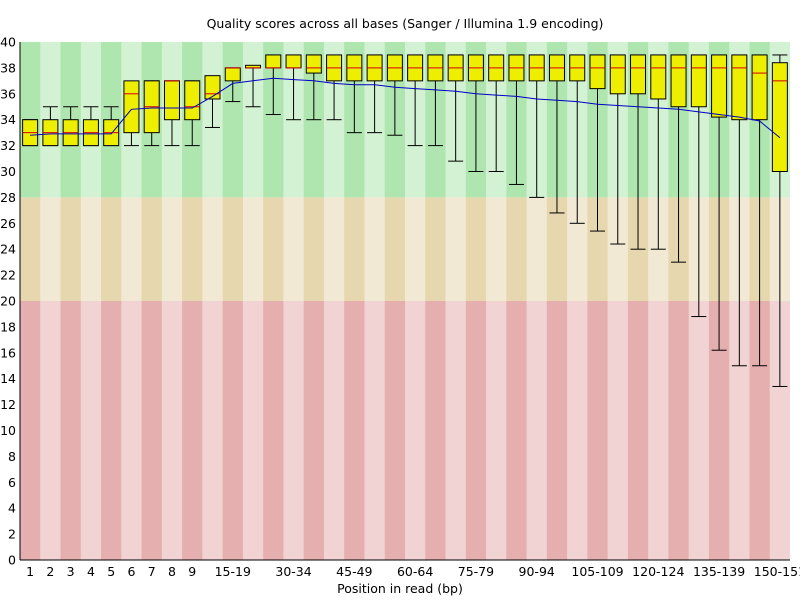 The height and width of the screenshot is (600, 800). I want to click on y-tick-label: 10, so click(8, 430).